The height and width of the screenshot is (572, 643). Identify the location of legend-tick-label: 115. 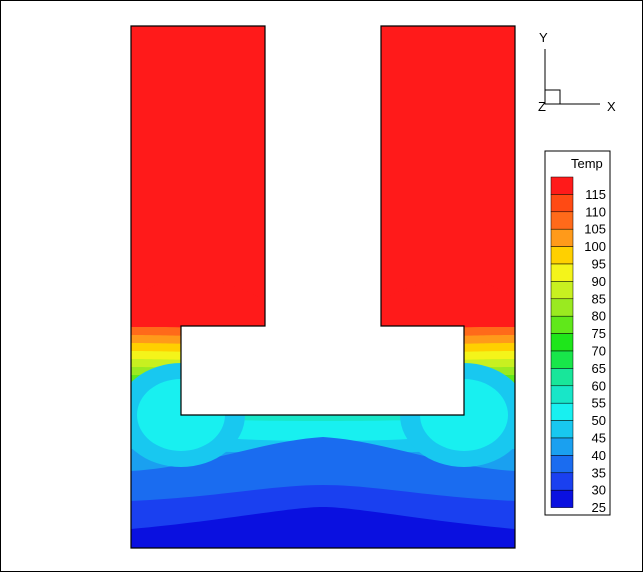
(595, 194).